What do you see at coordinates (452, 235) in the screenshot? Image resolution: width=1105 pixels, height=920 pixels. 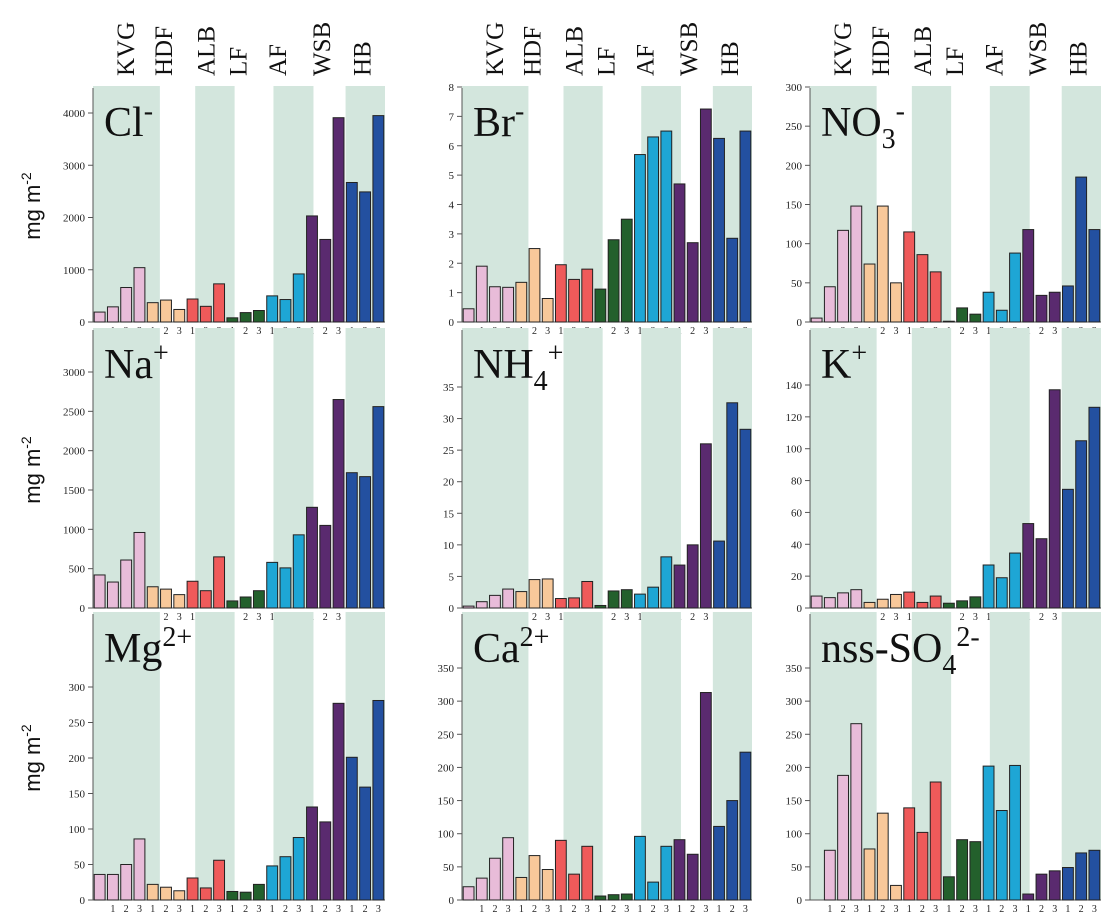 I see `y-tick-label: 3` at bounding box center [452, 235].